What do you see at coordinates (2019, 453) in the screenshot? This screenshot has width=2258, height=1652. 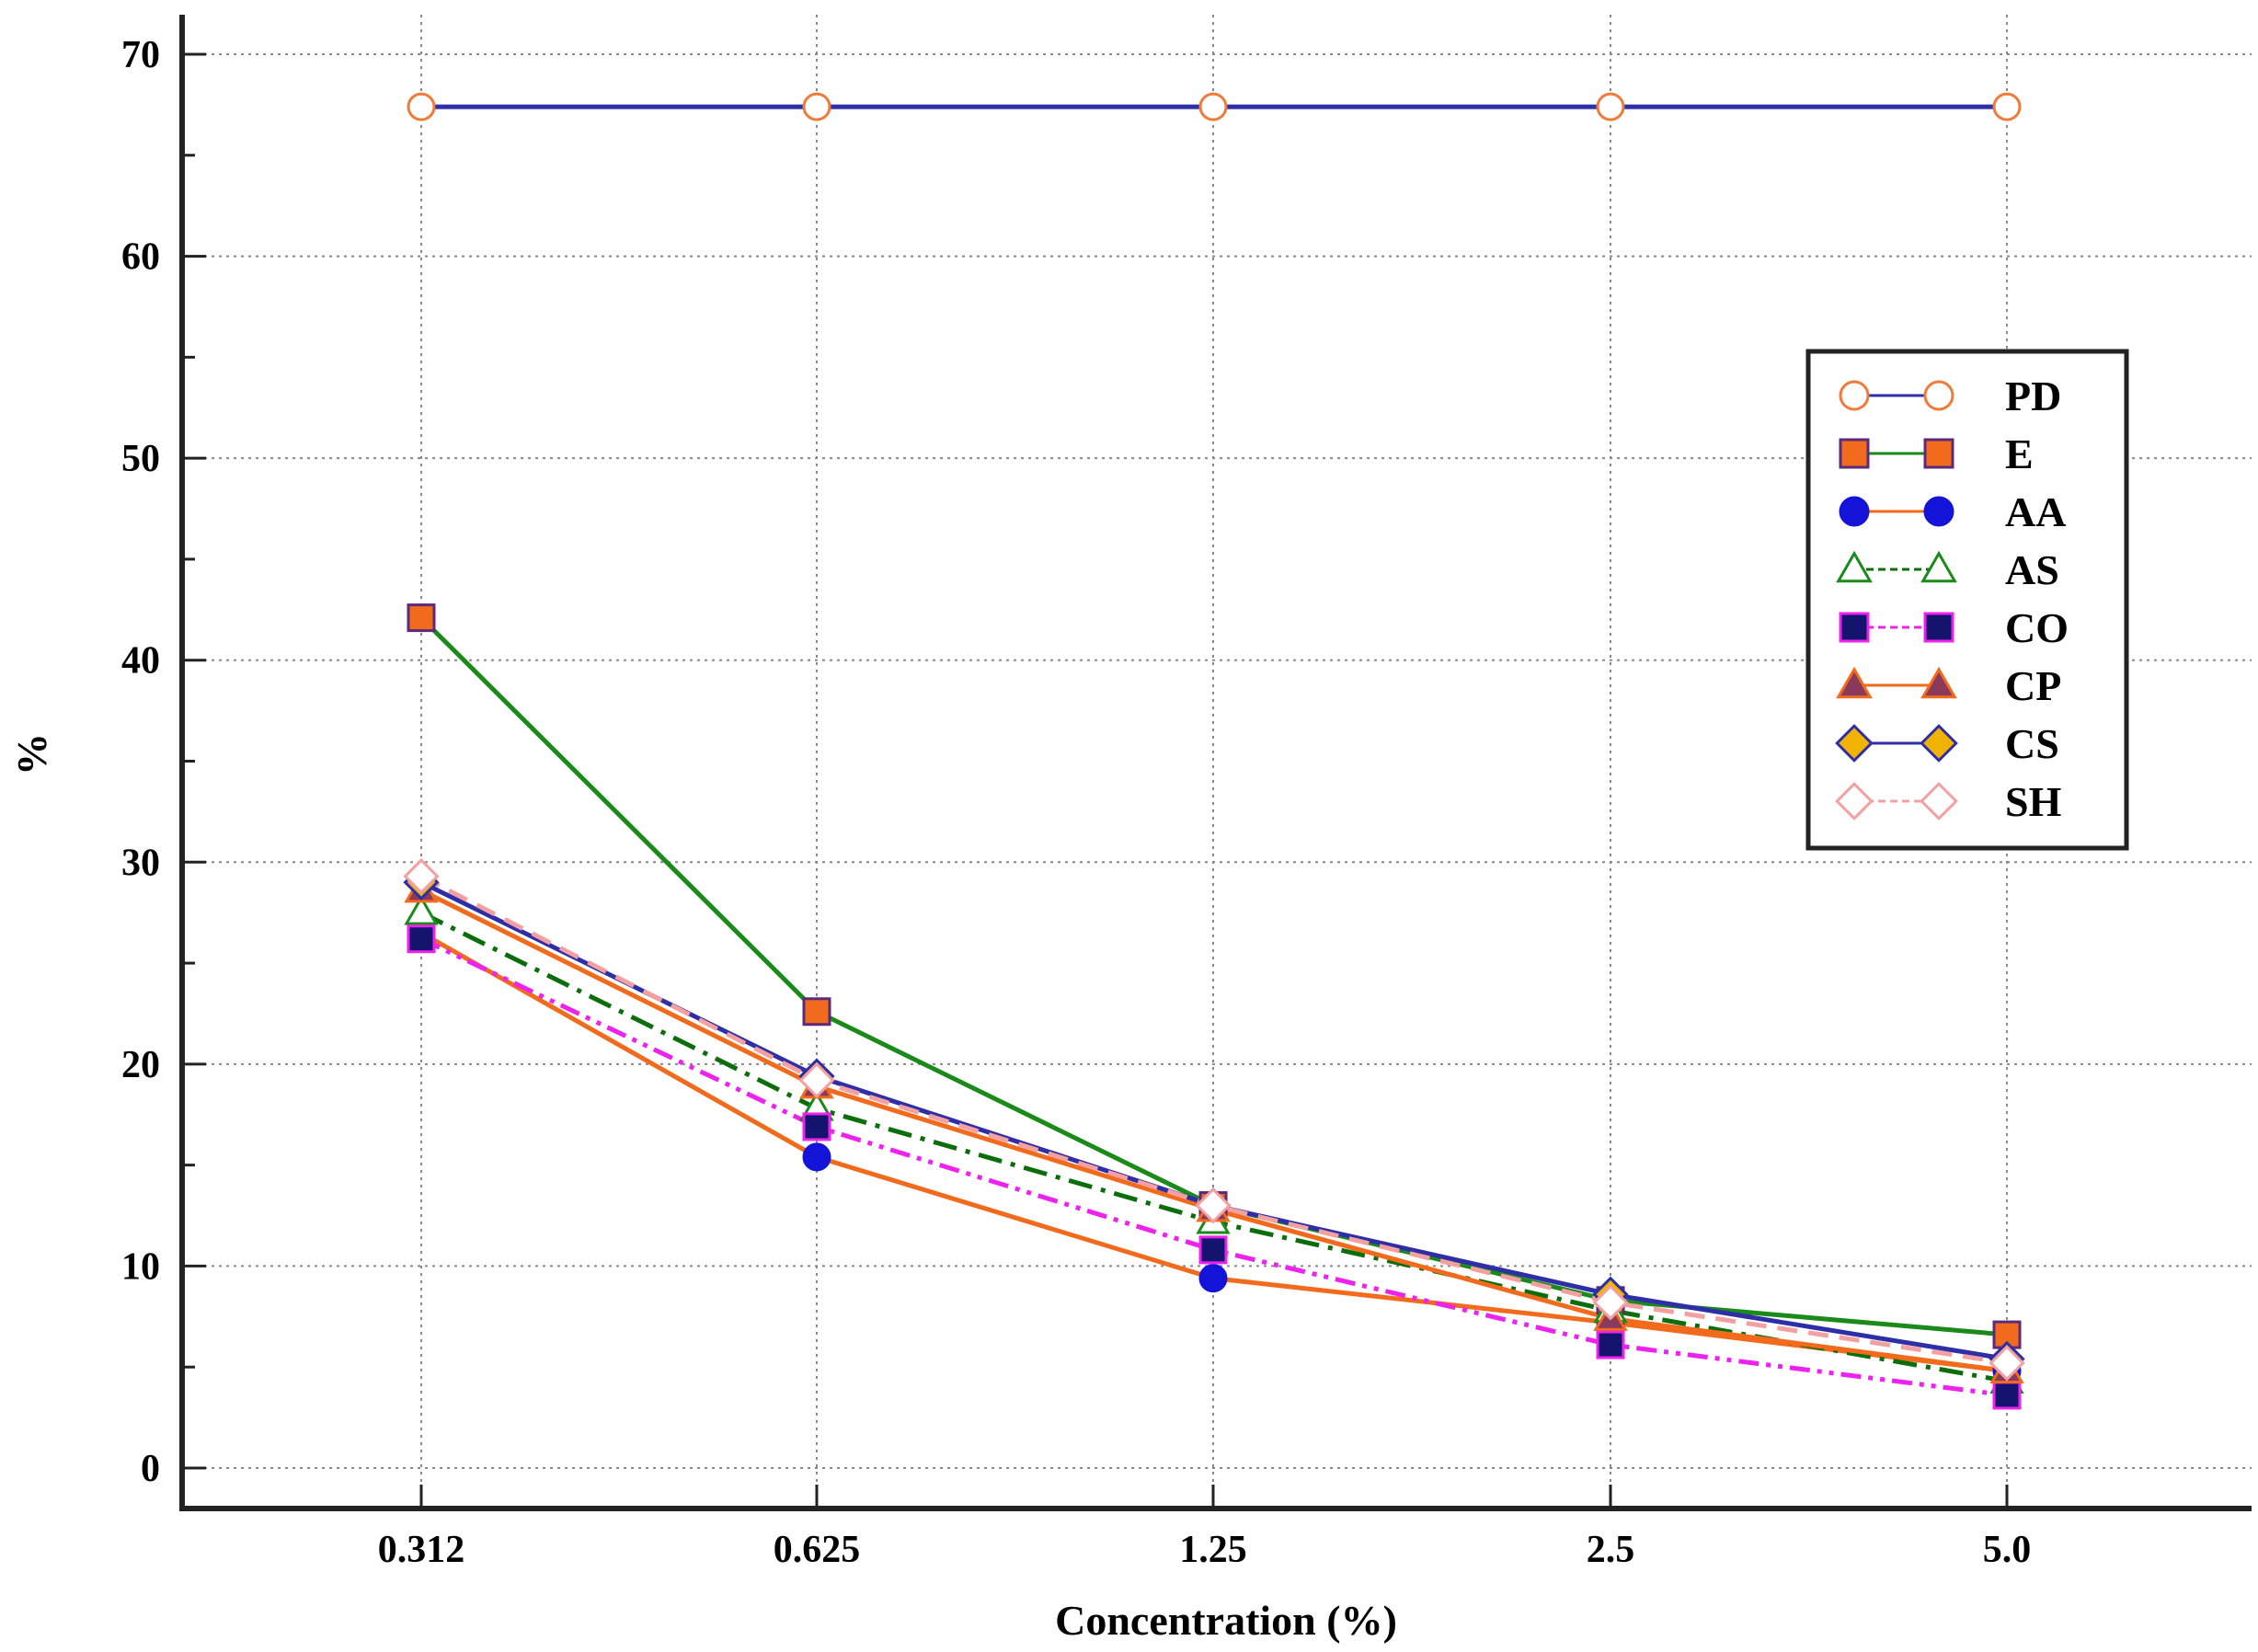 I see `legend-label-e: E` at bounding box center [2019, 453].